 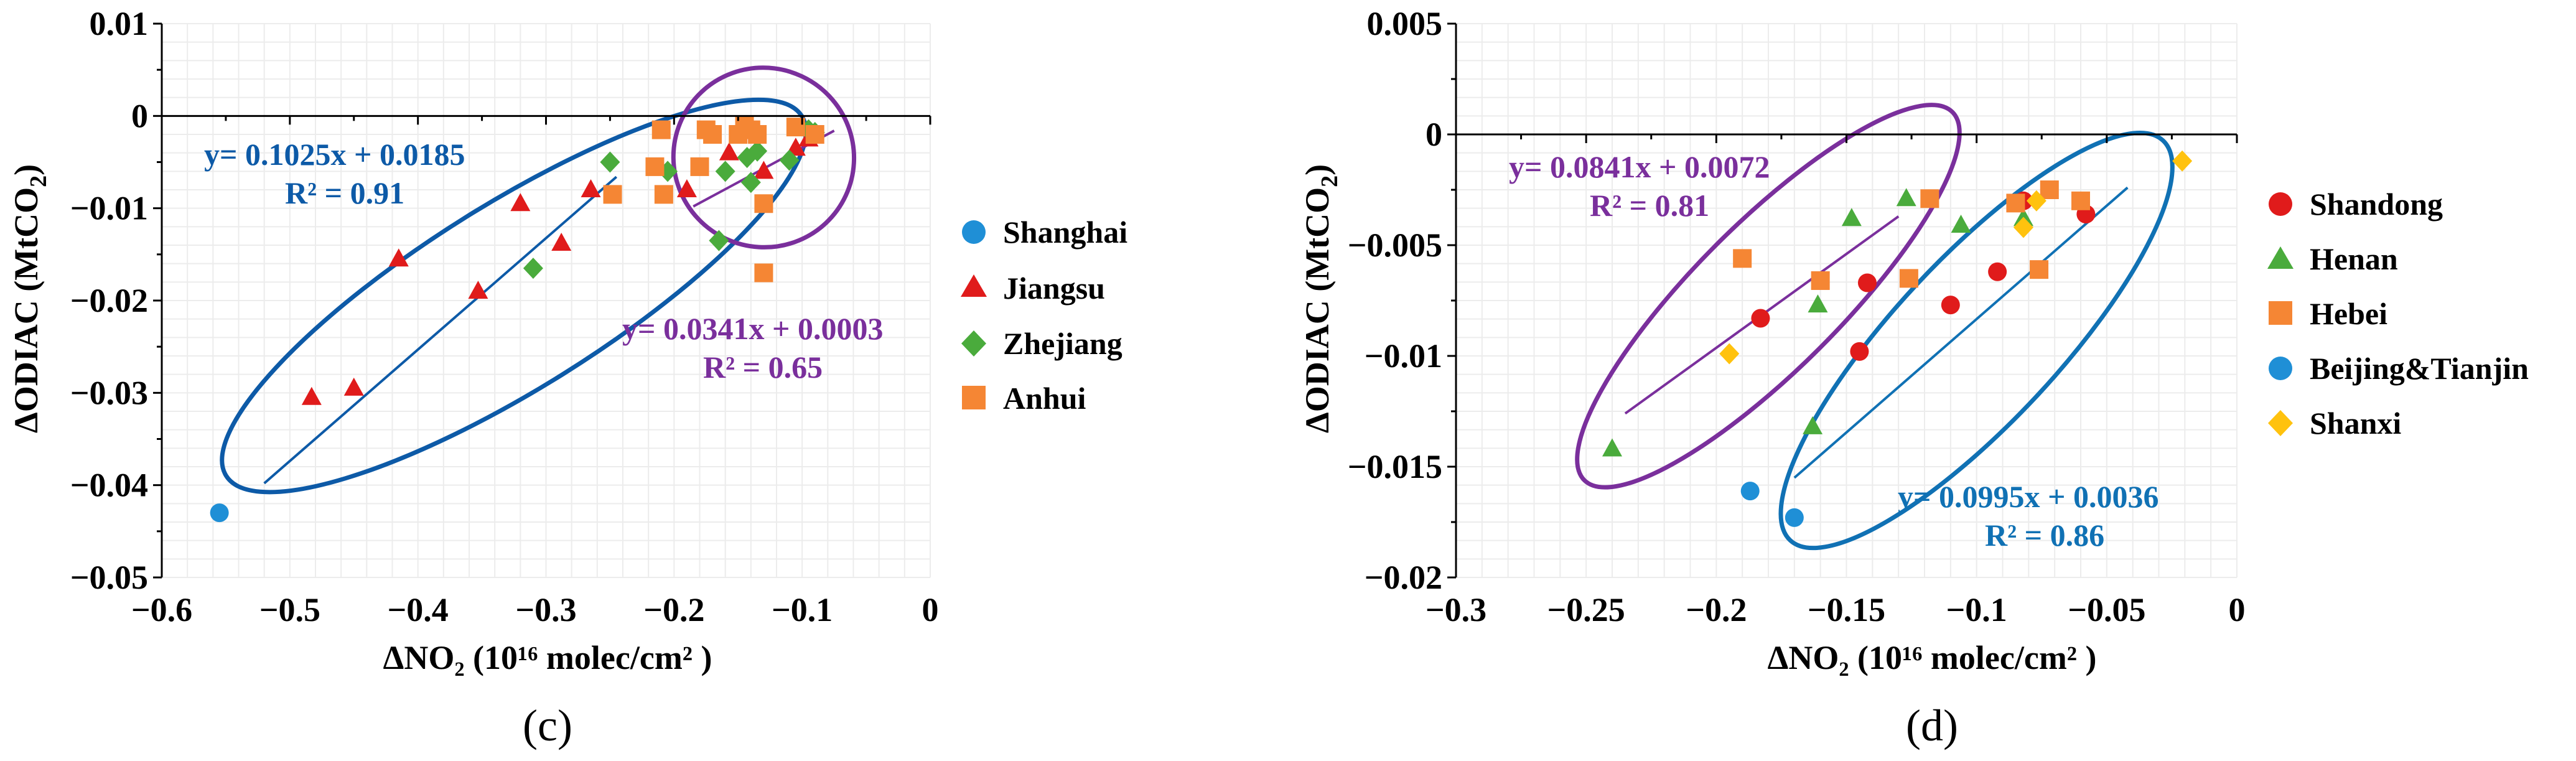 I want to click on data-points-d, so click(x=1897, y=338).